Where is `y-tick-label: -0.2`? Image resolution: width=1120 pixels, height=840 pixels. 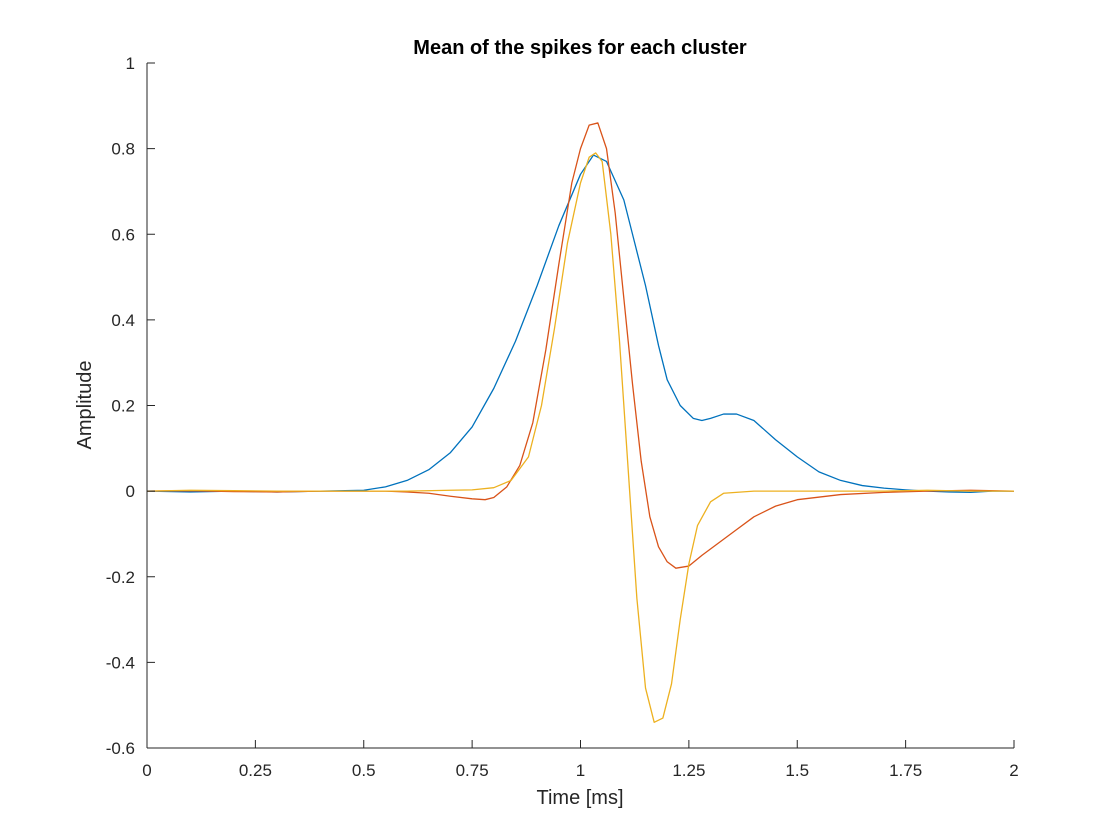 y-tick-label: -0.2 is located at coordinates (120, 577).